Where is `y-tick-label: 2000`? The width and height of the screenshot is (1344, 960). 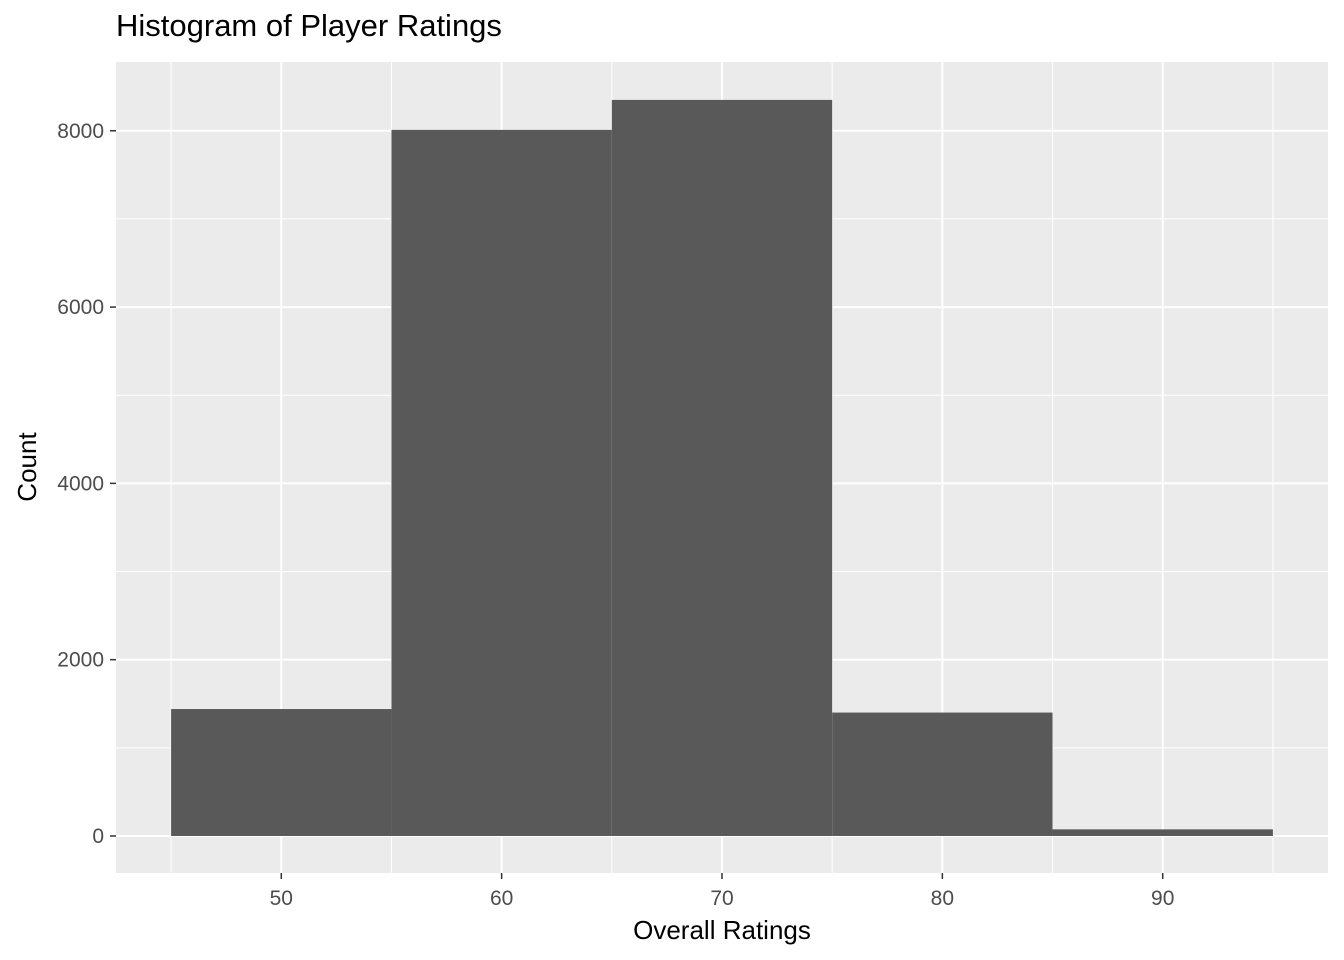
y-tick-label: 2000 is located at coordinates (80, 660).